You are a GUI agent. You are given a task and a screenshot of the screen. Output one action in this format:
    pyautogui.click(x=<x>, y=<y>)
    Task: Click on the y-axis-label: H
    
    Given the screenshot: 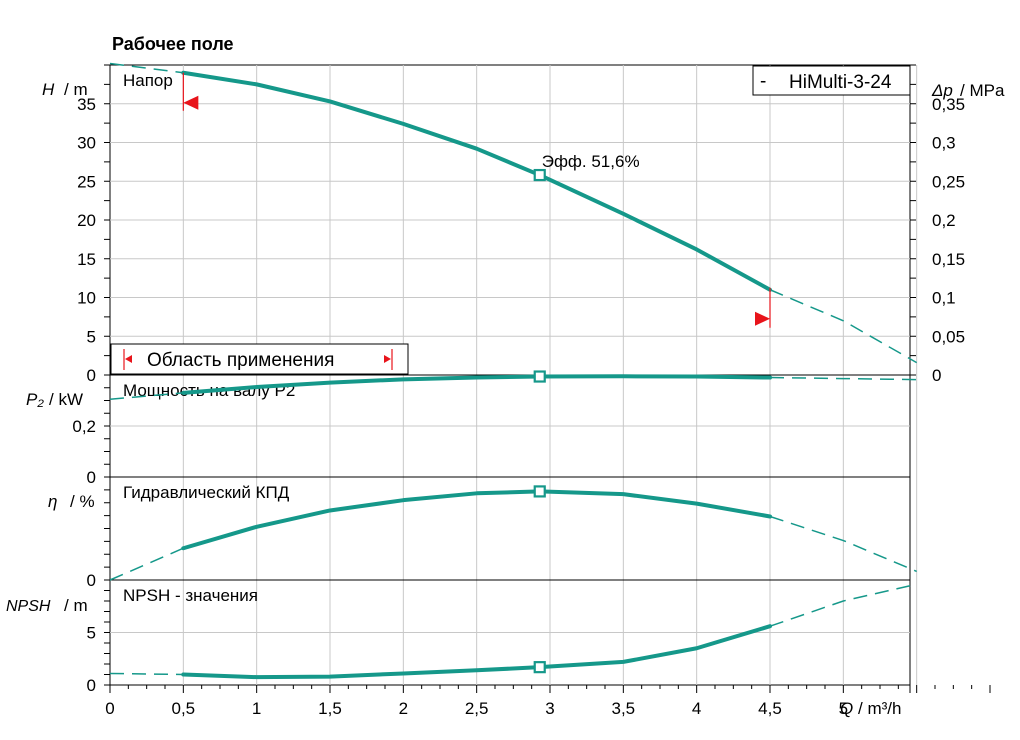 What is the action you would take?
    pyautogui.click(x=48, y=89)
    